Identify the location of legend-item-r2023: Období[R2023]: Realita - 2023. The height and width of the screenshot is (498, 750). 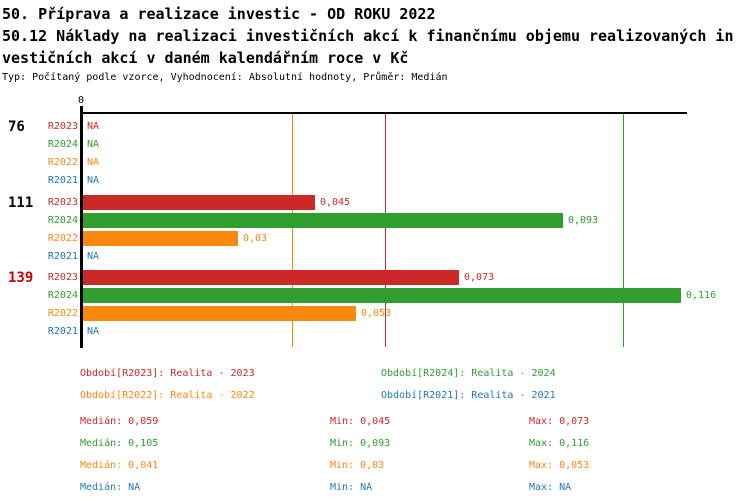
(167, 373).